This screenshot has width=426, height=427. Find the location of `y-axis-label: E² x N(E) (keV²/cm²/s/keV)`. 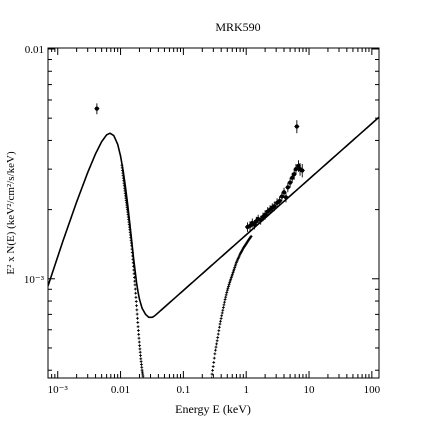

y-axis-label: E² x N(E) (keV²/cm²/s/keV) is located at coordinates (11, 213).